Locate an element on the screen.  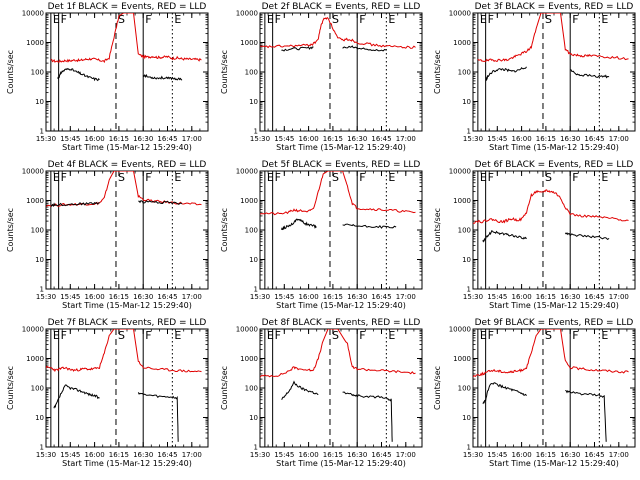
panel-title: Det 6f BLACK = Events, RED = LLD is located at coordinates (554, 165).